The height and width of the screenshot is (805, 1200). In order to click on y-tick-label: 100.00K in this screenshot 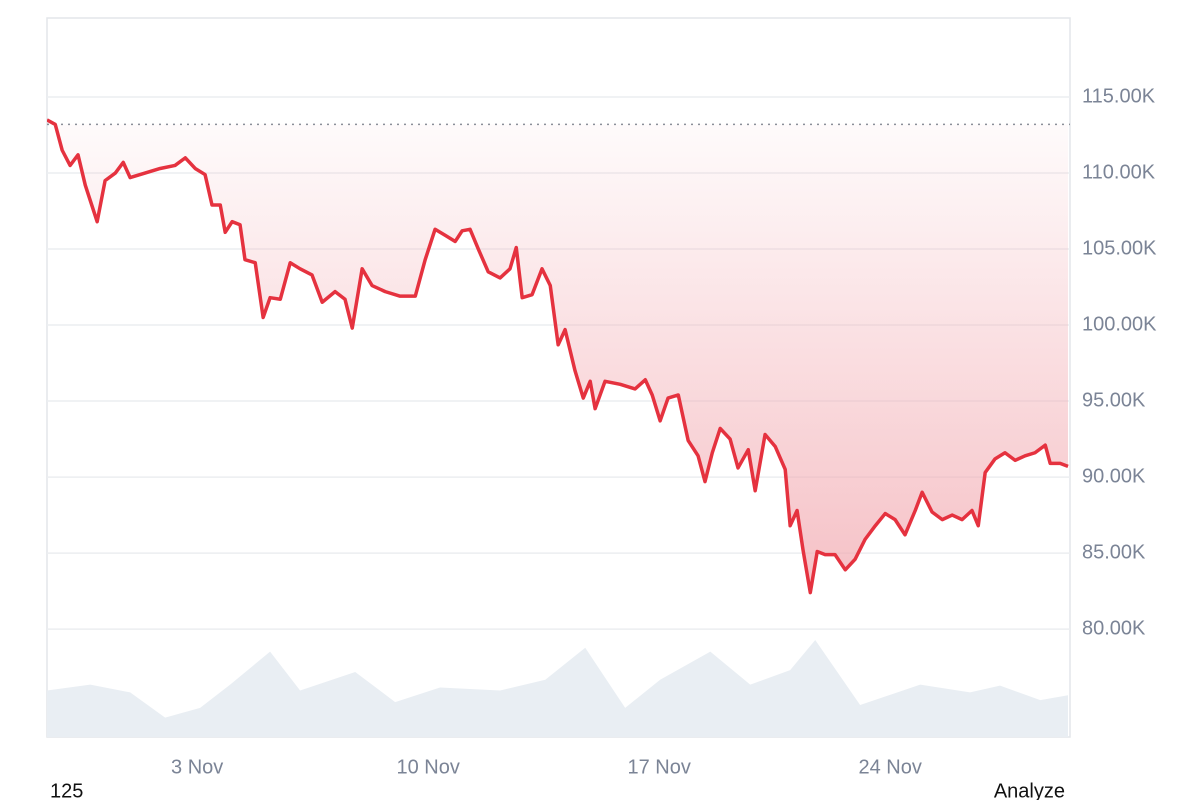, I will do `click(1119, 324)`.